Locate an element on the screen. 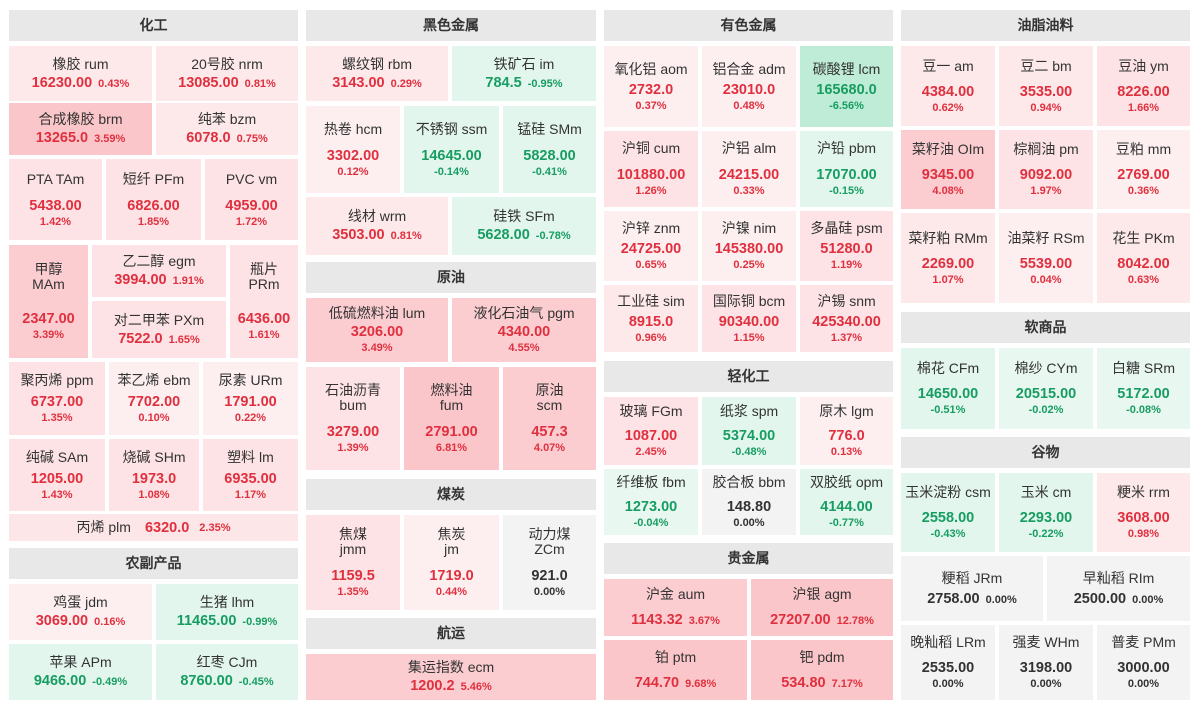 The height and width of the screenshot is (714, 1199). tile-cum: 沪铜 cum 101880.00 1.26% is located at coordinates (651, 169).